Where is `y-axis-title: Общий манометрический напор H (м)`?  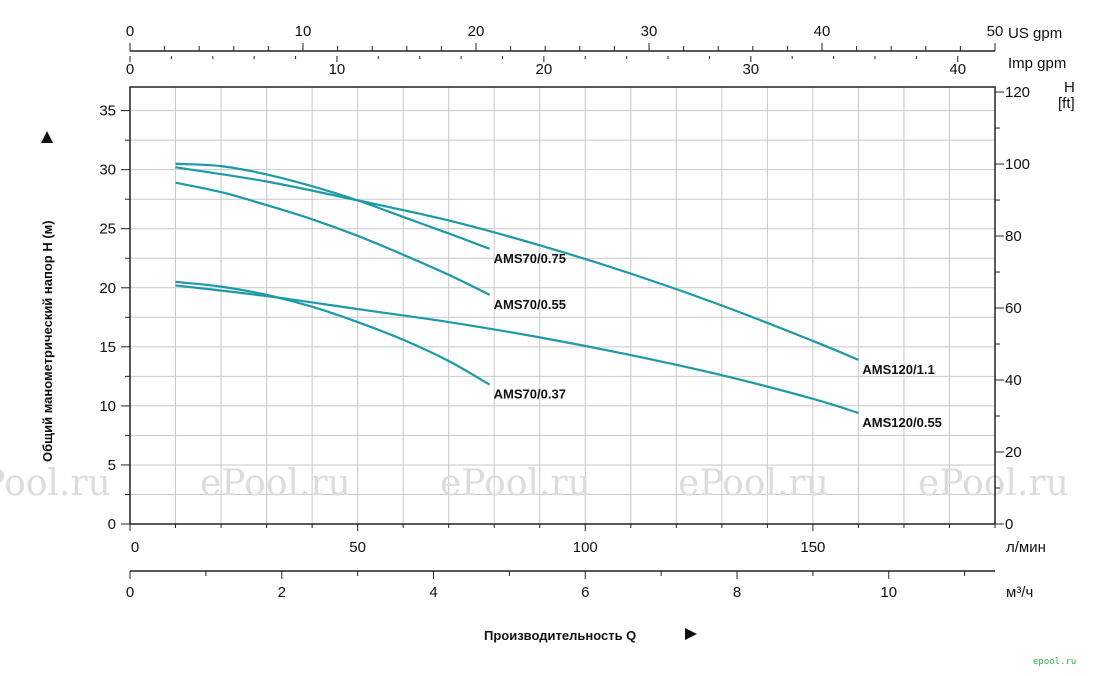
y-axis-title: Общий манометрический напор H (м) is located at coordinates (47, 341).